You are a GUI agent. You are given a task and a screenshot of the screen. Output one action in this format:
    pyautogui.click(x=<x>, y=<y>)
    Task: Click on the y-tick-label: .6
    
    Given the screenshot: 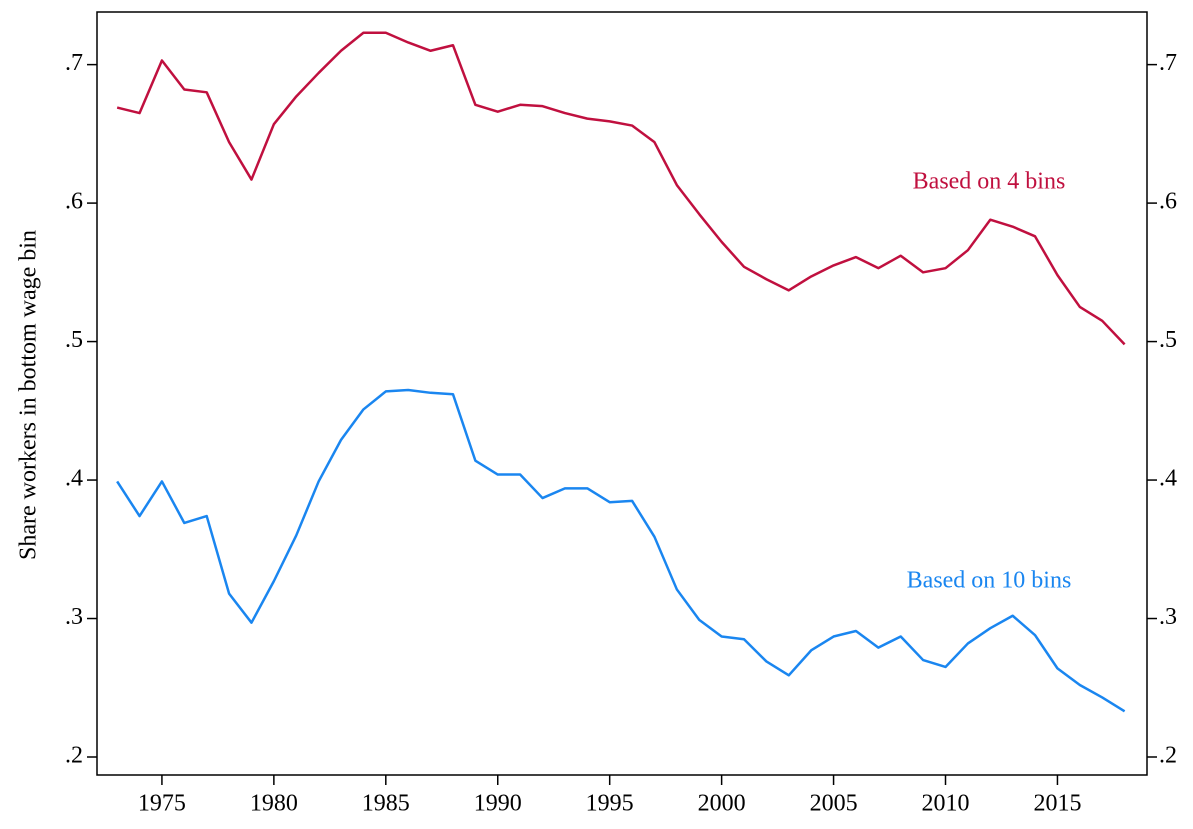 What is the action you would take?
    pyautogui.click(x=74, y=202)
    